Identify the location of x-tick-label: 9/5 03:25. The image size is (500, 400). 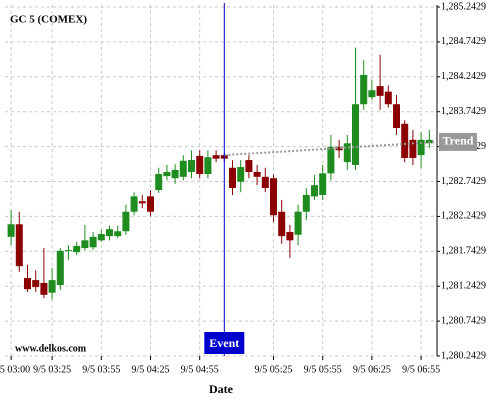
(52, 369).